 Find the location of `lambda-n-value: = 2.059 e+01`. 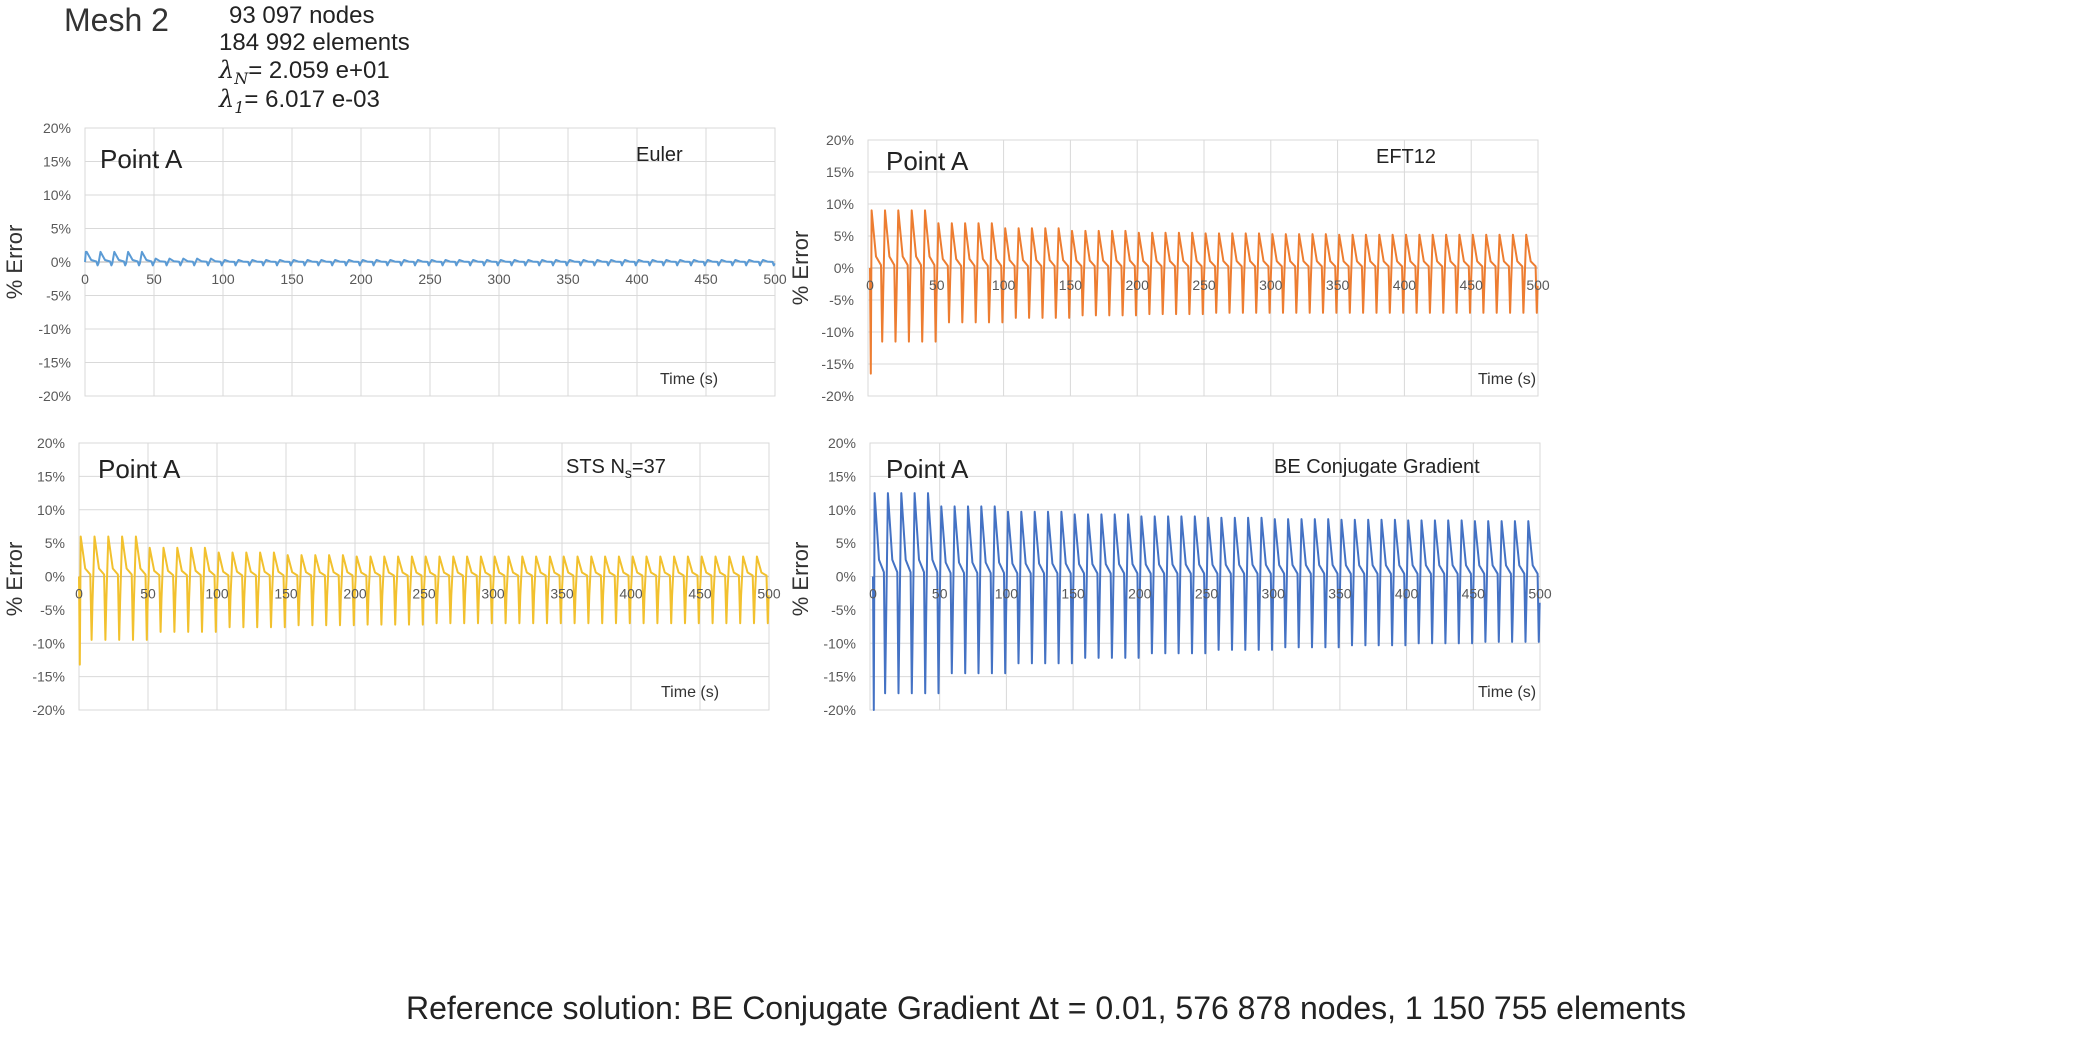

lambda-n-value: = 2.059 e+01 is located at coordinates (319, 70).